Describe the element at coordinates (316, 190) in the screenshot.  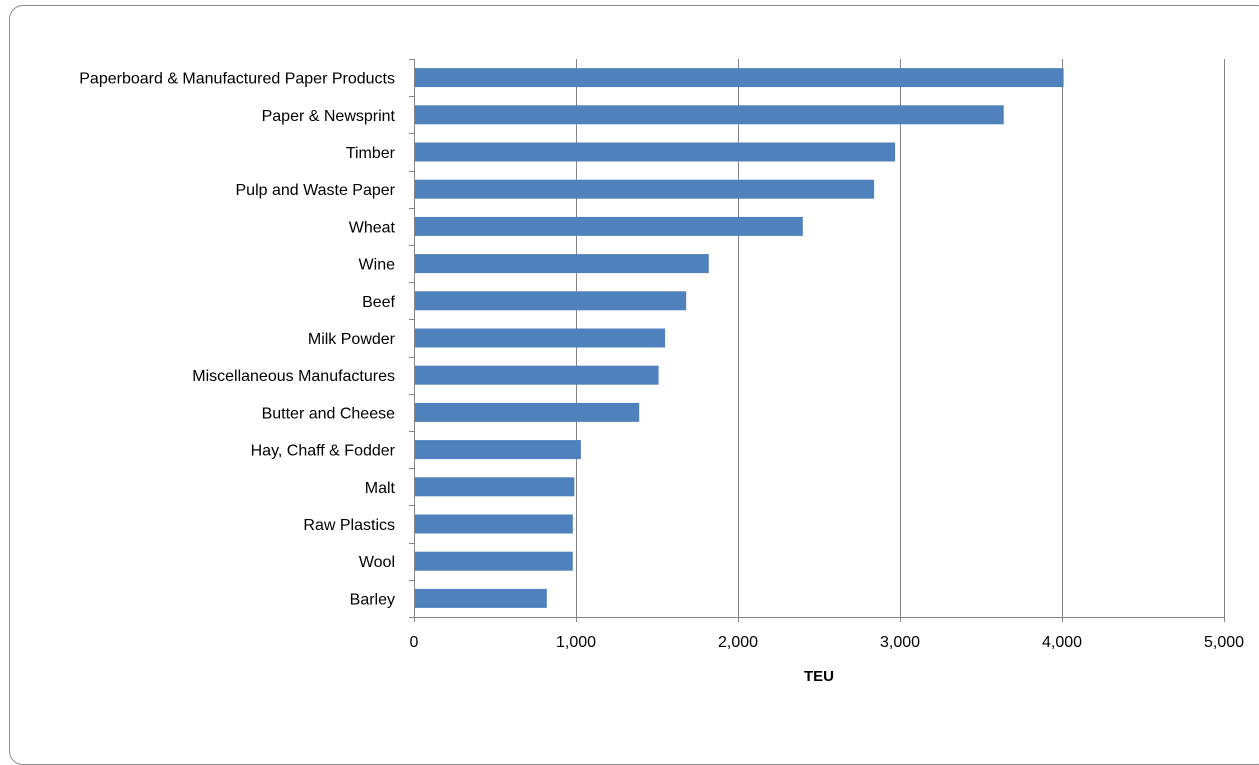
I see `category-label: Pulp and Waste Paper` at that location.